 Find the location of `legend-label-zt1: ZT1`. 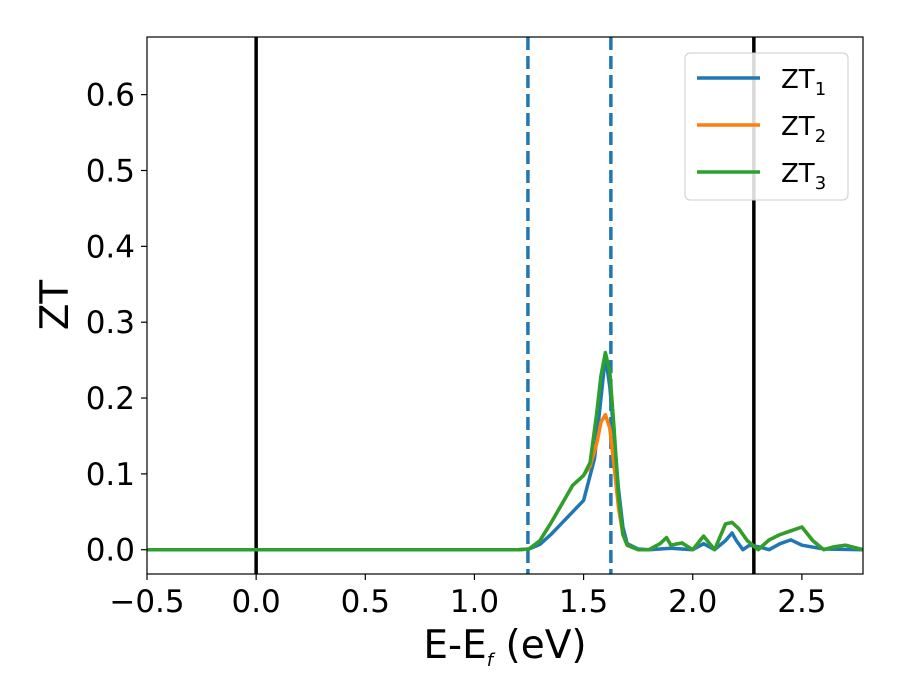

legend-label-zt1: ZT1 is located at coordinates (803, 82).